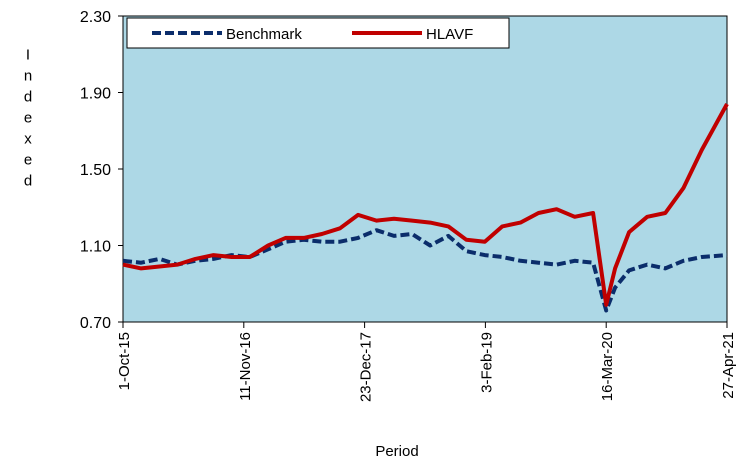  I want to click on x-tick-label: 3-Feb-19, so click(486, 362).